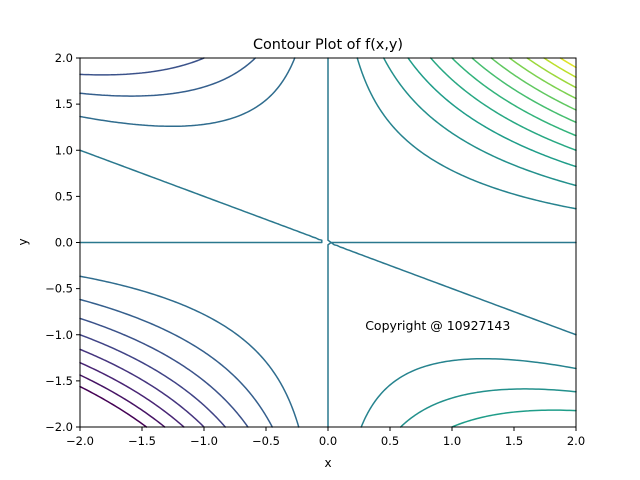 This screenshot has height=480, width=640. Describe the element at coordinates (64, 58) in the screenshot. I see `y-tick-label: 2.0` at that location.